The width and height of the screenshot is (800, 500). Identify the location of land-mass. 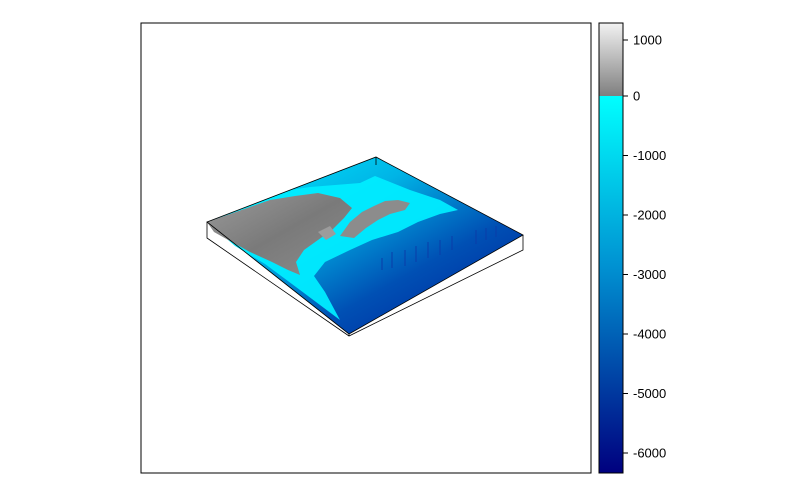
(279, 234).